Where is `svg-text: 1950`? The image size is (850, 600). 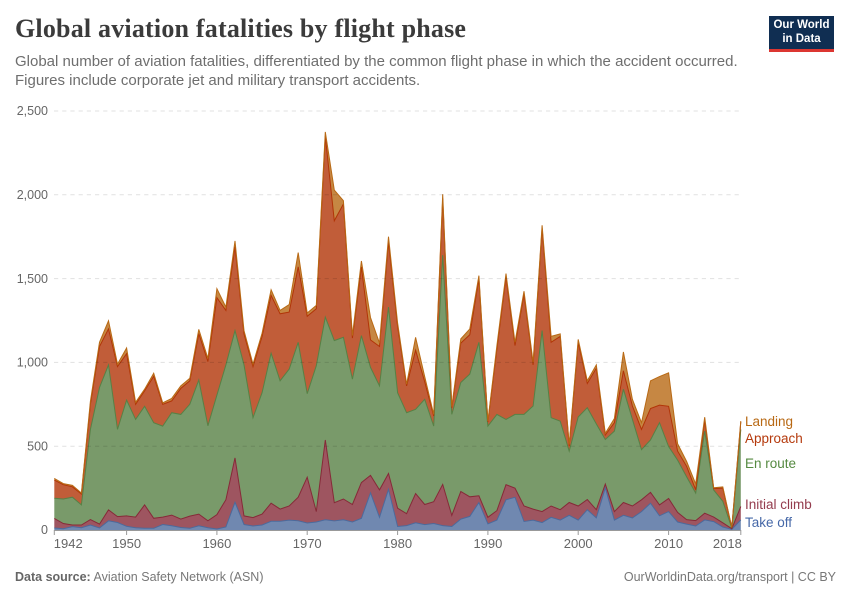 svg-text: 1950 is located at coordinates (126, 543).